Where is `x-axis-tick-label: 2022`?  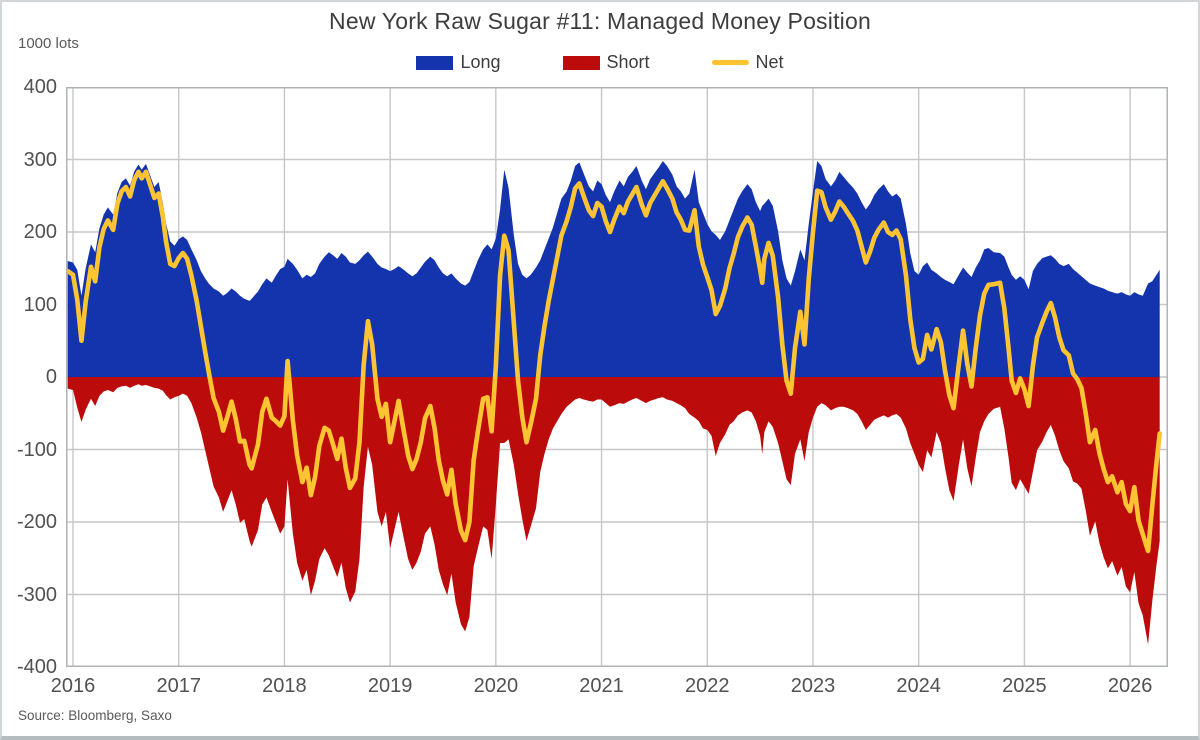 x-axis-tick-label: 2022 is located at coordinates (707, 686).